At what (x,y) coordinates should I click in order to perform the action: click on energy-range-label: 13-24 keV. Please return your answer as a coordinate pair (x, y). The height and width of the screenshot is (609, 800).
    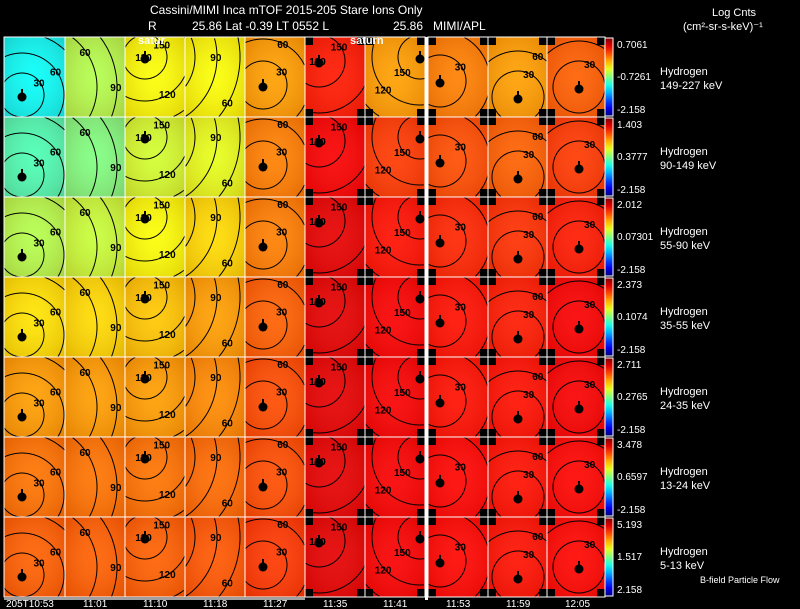
    Looking at the image, I should click on (685, 486).